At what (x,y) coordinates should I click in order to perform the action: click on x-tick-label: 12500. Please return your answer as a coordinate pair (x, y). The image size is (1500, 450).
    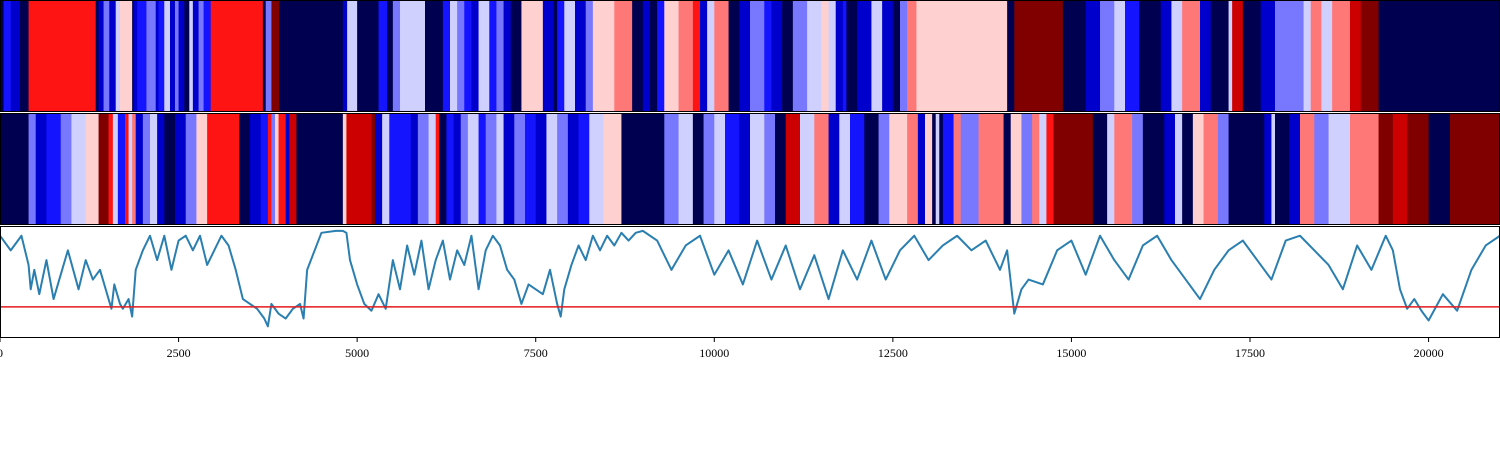
    Looking at the image, I should click on (893, 353).